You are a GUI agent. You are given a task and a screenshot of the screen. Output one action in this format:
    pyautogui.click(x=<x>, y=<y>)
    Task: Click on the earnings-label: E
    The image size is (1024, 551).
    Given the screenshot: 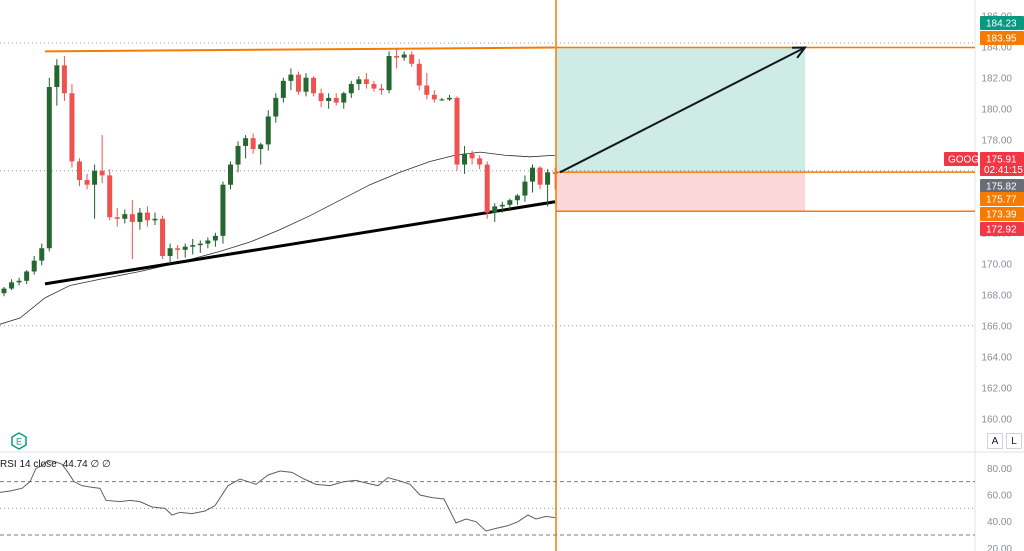 What is the action you would take?
    pyautogui.click(x=19, y=442)
    